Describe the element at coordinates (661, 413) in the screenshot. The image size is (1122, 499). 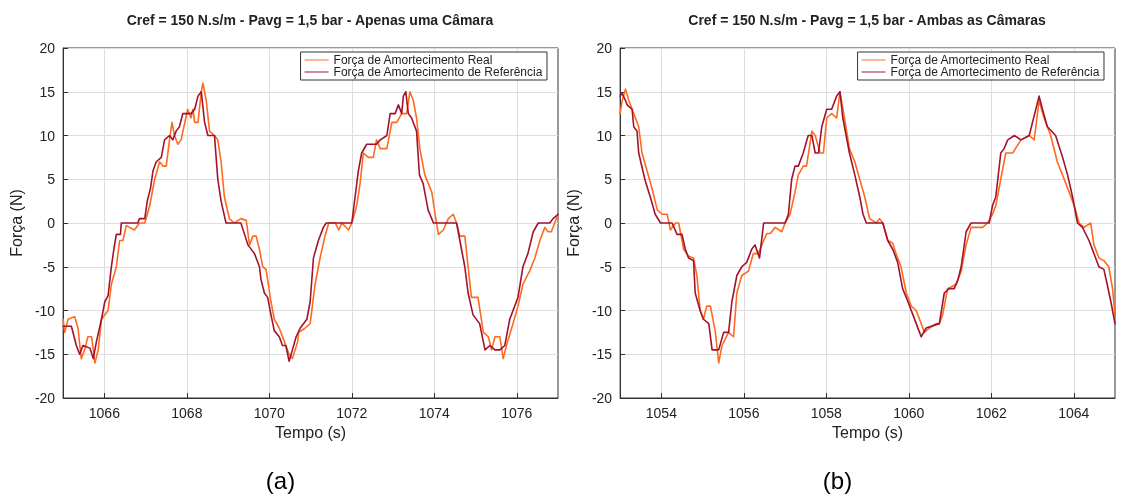
I see `x-tick-label: 1054` at that location.